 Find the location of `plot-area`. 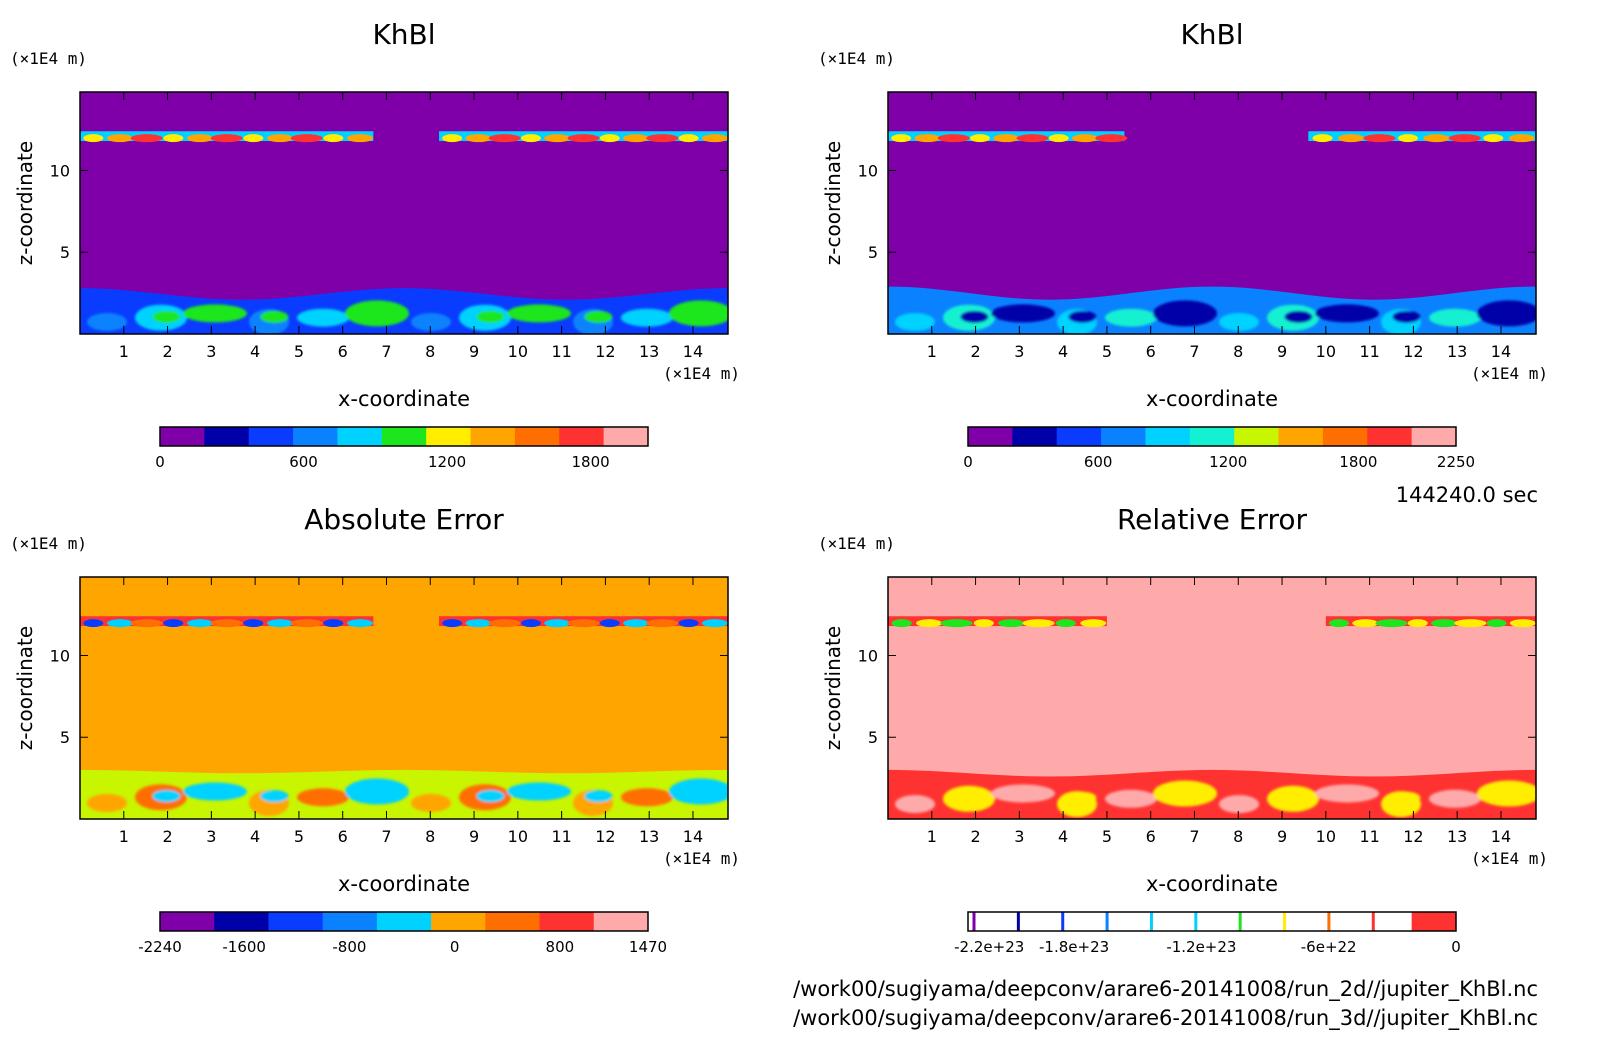

plot-area is located at coordinates (404, 698).